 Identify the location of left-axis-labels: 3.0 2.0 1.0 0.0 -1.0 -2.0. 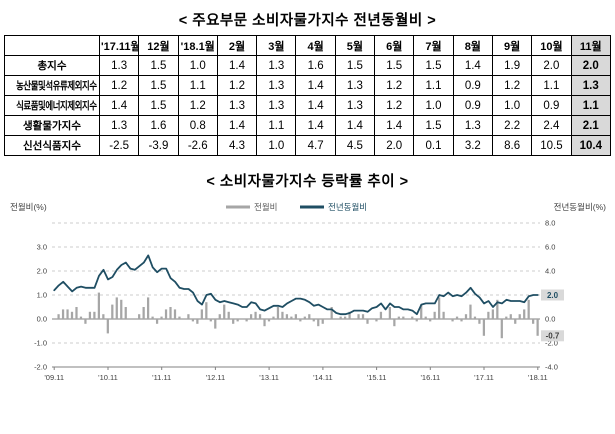
(40, 307).